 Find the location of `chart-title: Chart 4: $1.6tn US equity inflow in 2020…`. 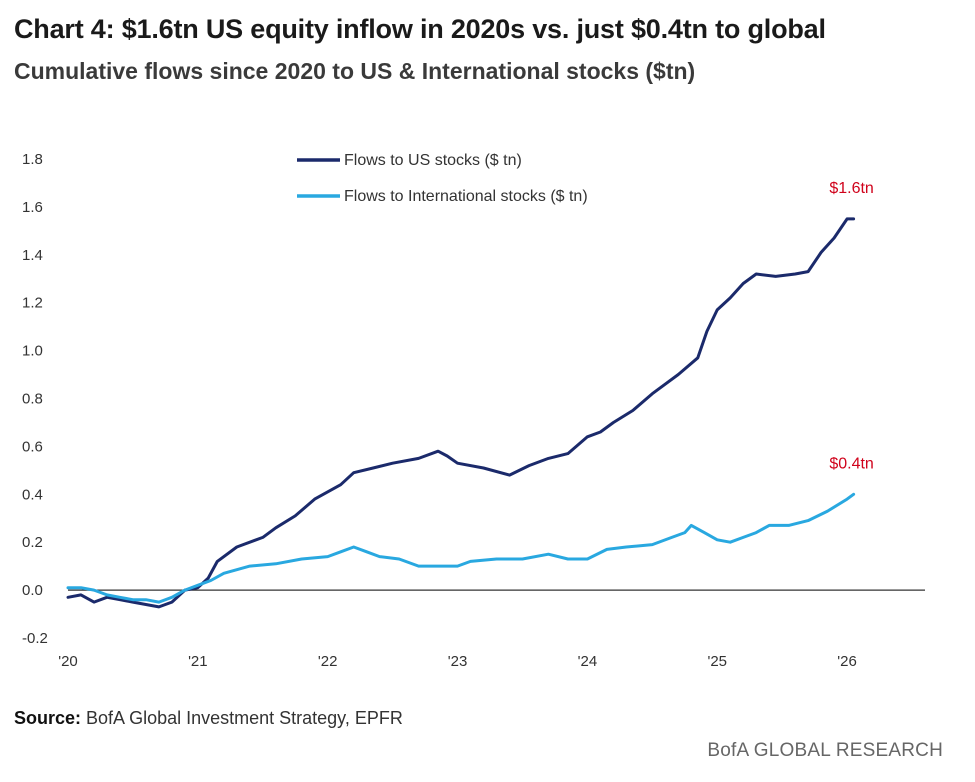

chart-title: Chart 4: $1.6tn US equity inflow in 2020… is located at coordinates (420, 29).